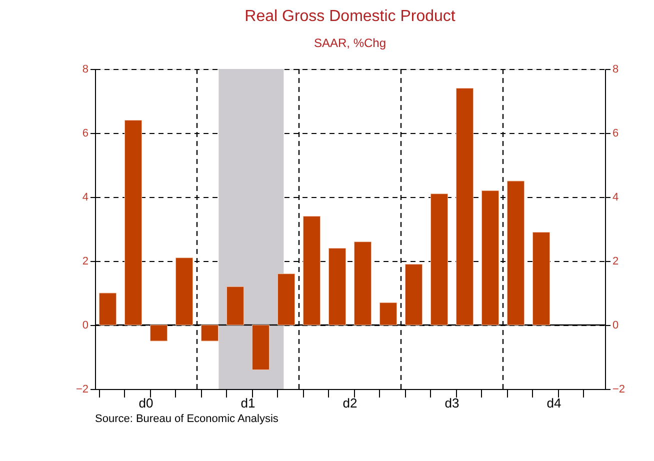 The height and width of the screenshot is (461, 654). What do you see at coordinates (615, 326) in the screenshot?
I see `y2-tick-label: 0` at bounding box center [615, 326].